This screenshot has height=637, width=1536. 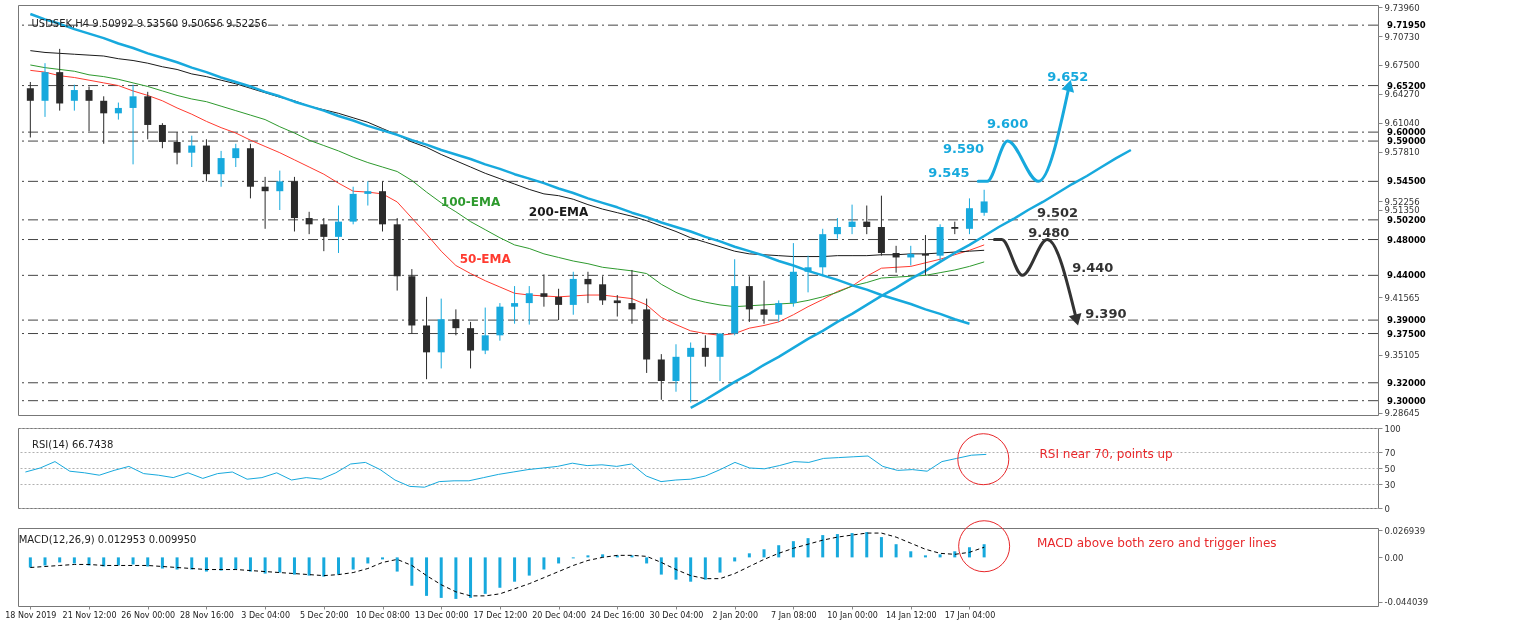 What do you see at coordinates (148, 615) in the screenshot?
I see `x-tick-label: 26 Nov 00:00` at bounding box center [148, 615].